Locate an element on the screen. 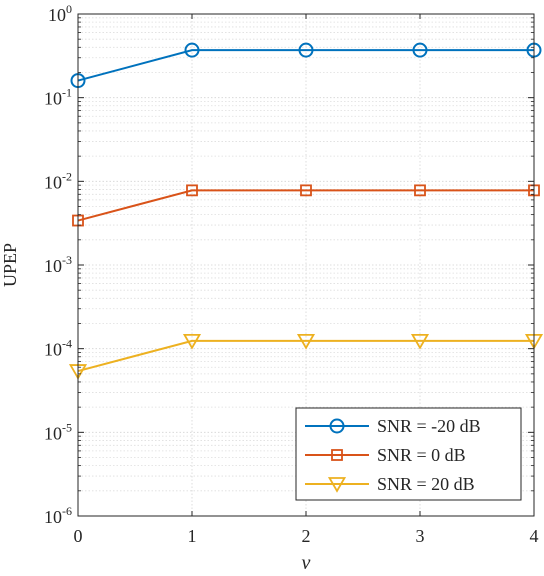 The image size is (544, 576). y-tick-label: 10⁻¹ is located at coordinates (58, 97).